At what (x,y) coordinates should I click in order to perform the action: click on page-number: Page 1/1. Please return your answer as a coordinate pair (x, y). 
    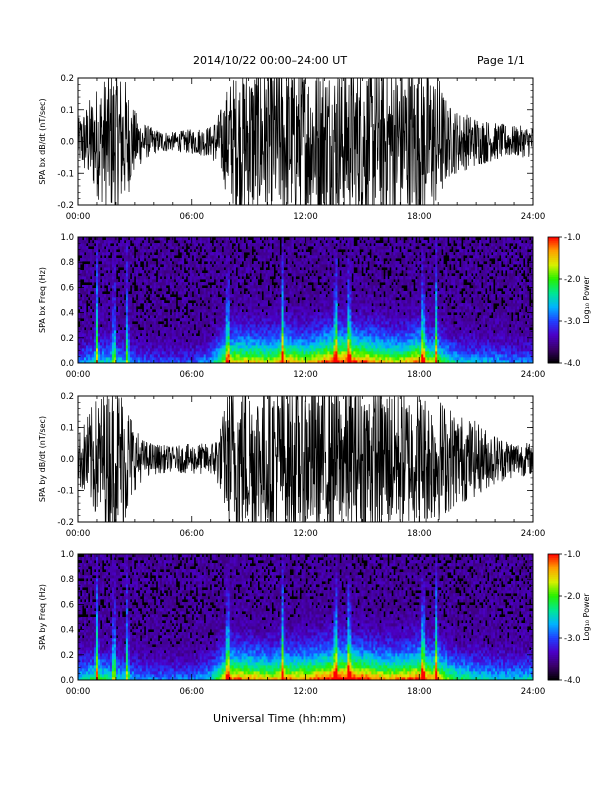
    Looking at the image, I should click on (501, 60).